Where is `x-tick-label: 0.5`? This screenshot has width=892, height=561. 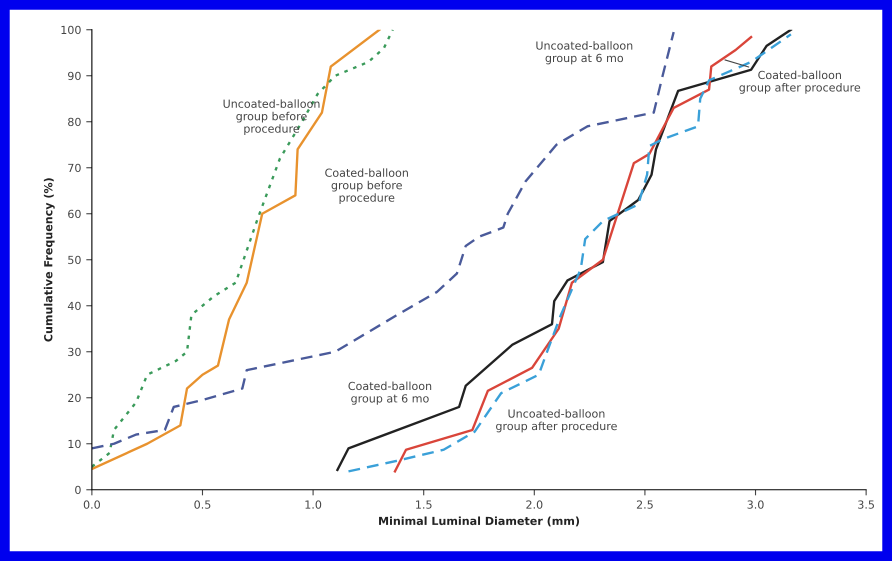 x-tick-label: 0.5 is located at coordinates (202, 504).